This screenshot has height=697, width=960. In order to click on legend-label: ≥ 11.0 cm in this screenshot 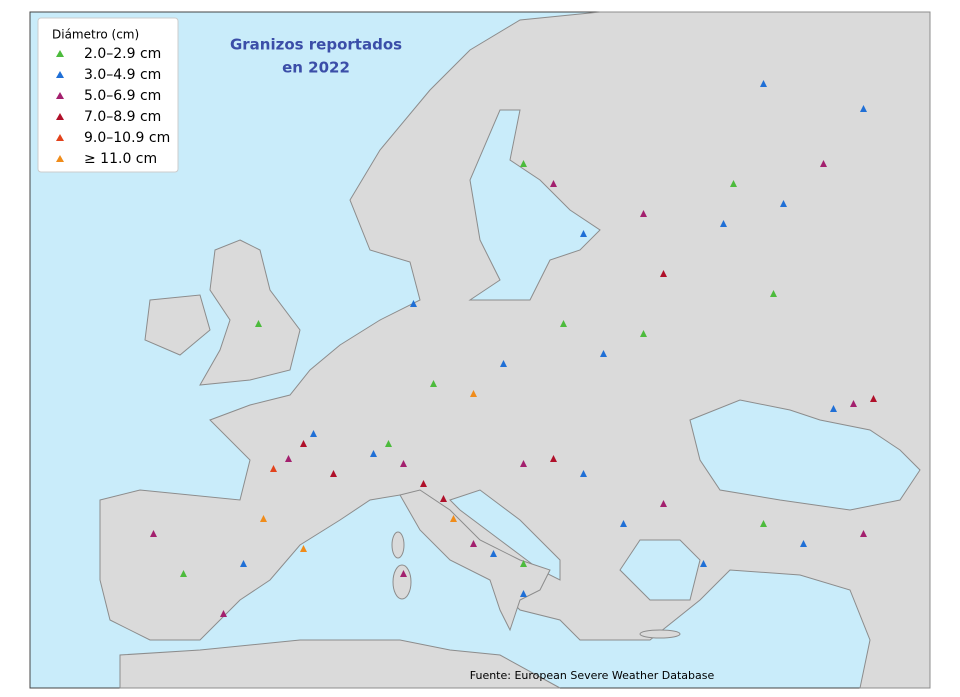, I will do `click(120, 159)`.